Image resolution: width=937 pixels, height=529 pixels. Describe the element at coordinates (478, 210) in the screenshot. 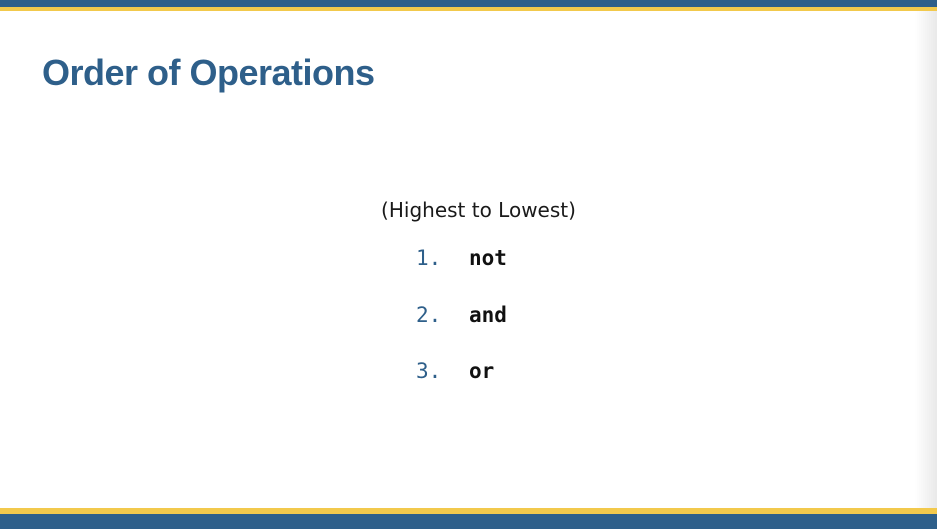

I see `slide-subtitle: (Highest to Lowest)` at that location.